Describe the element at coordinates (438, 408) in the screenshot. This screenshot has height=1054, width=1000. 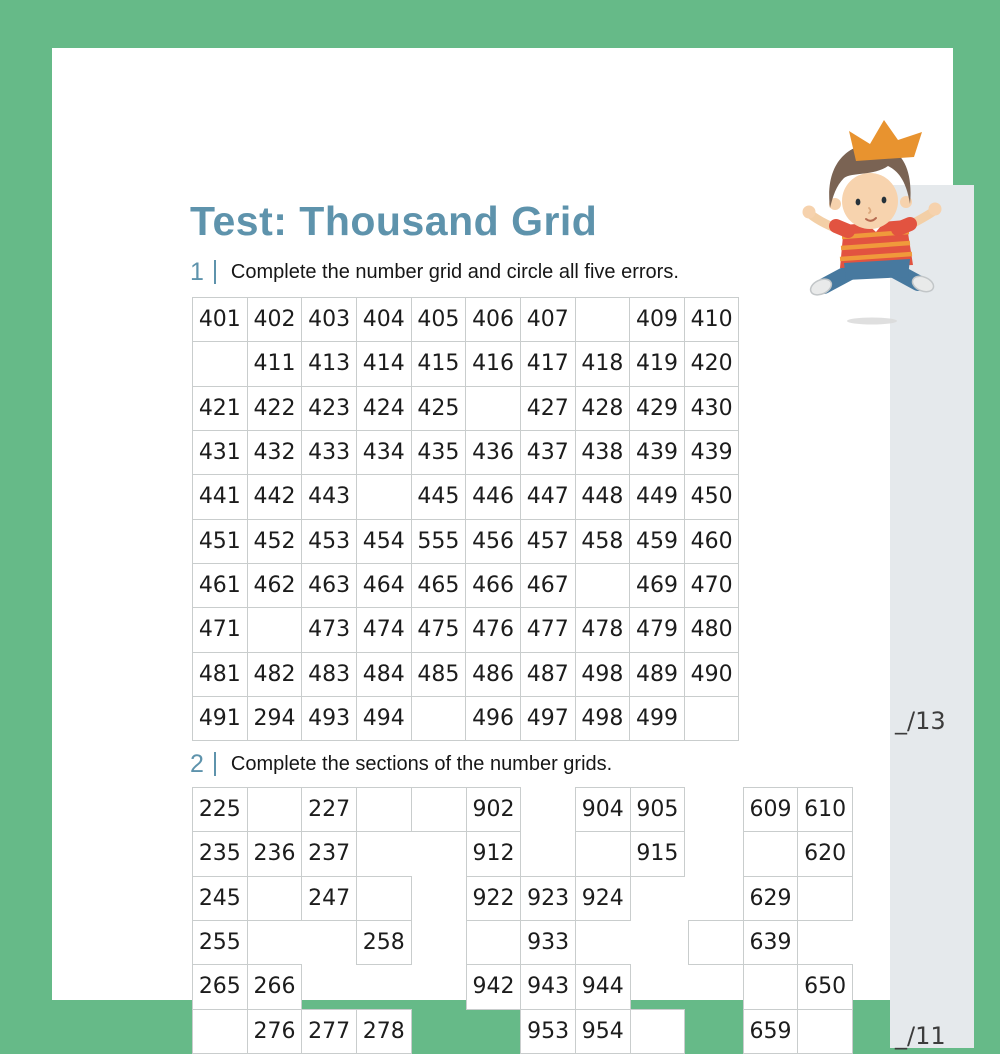
I see `grid-cell: 425` at that location.